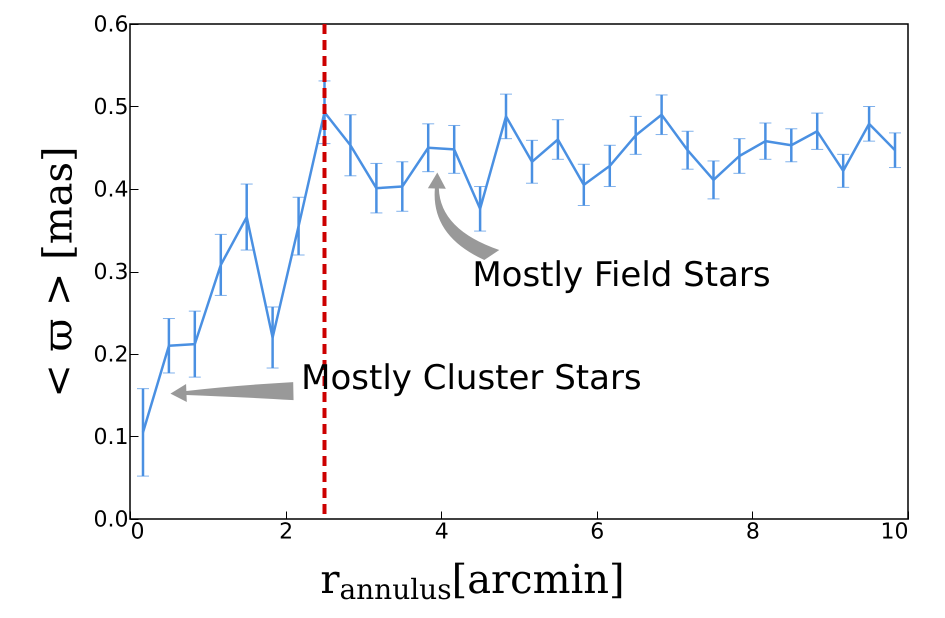  I want to click on y-tick-label: 0.4, so click(111, 190).